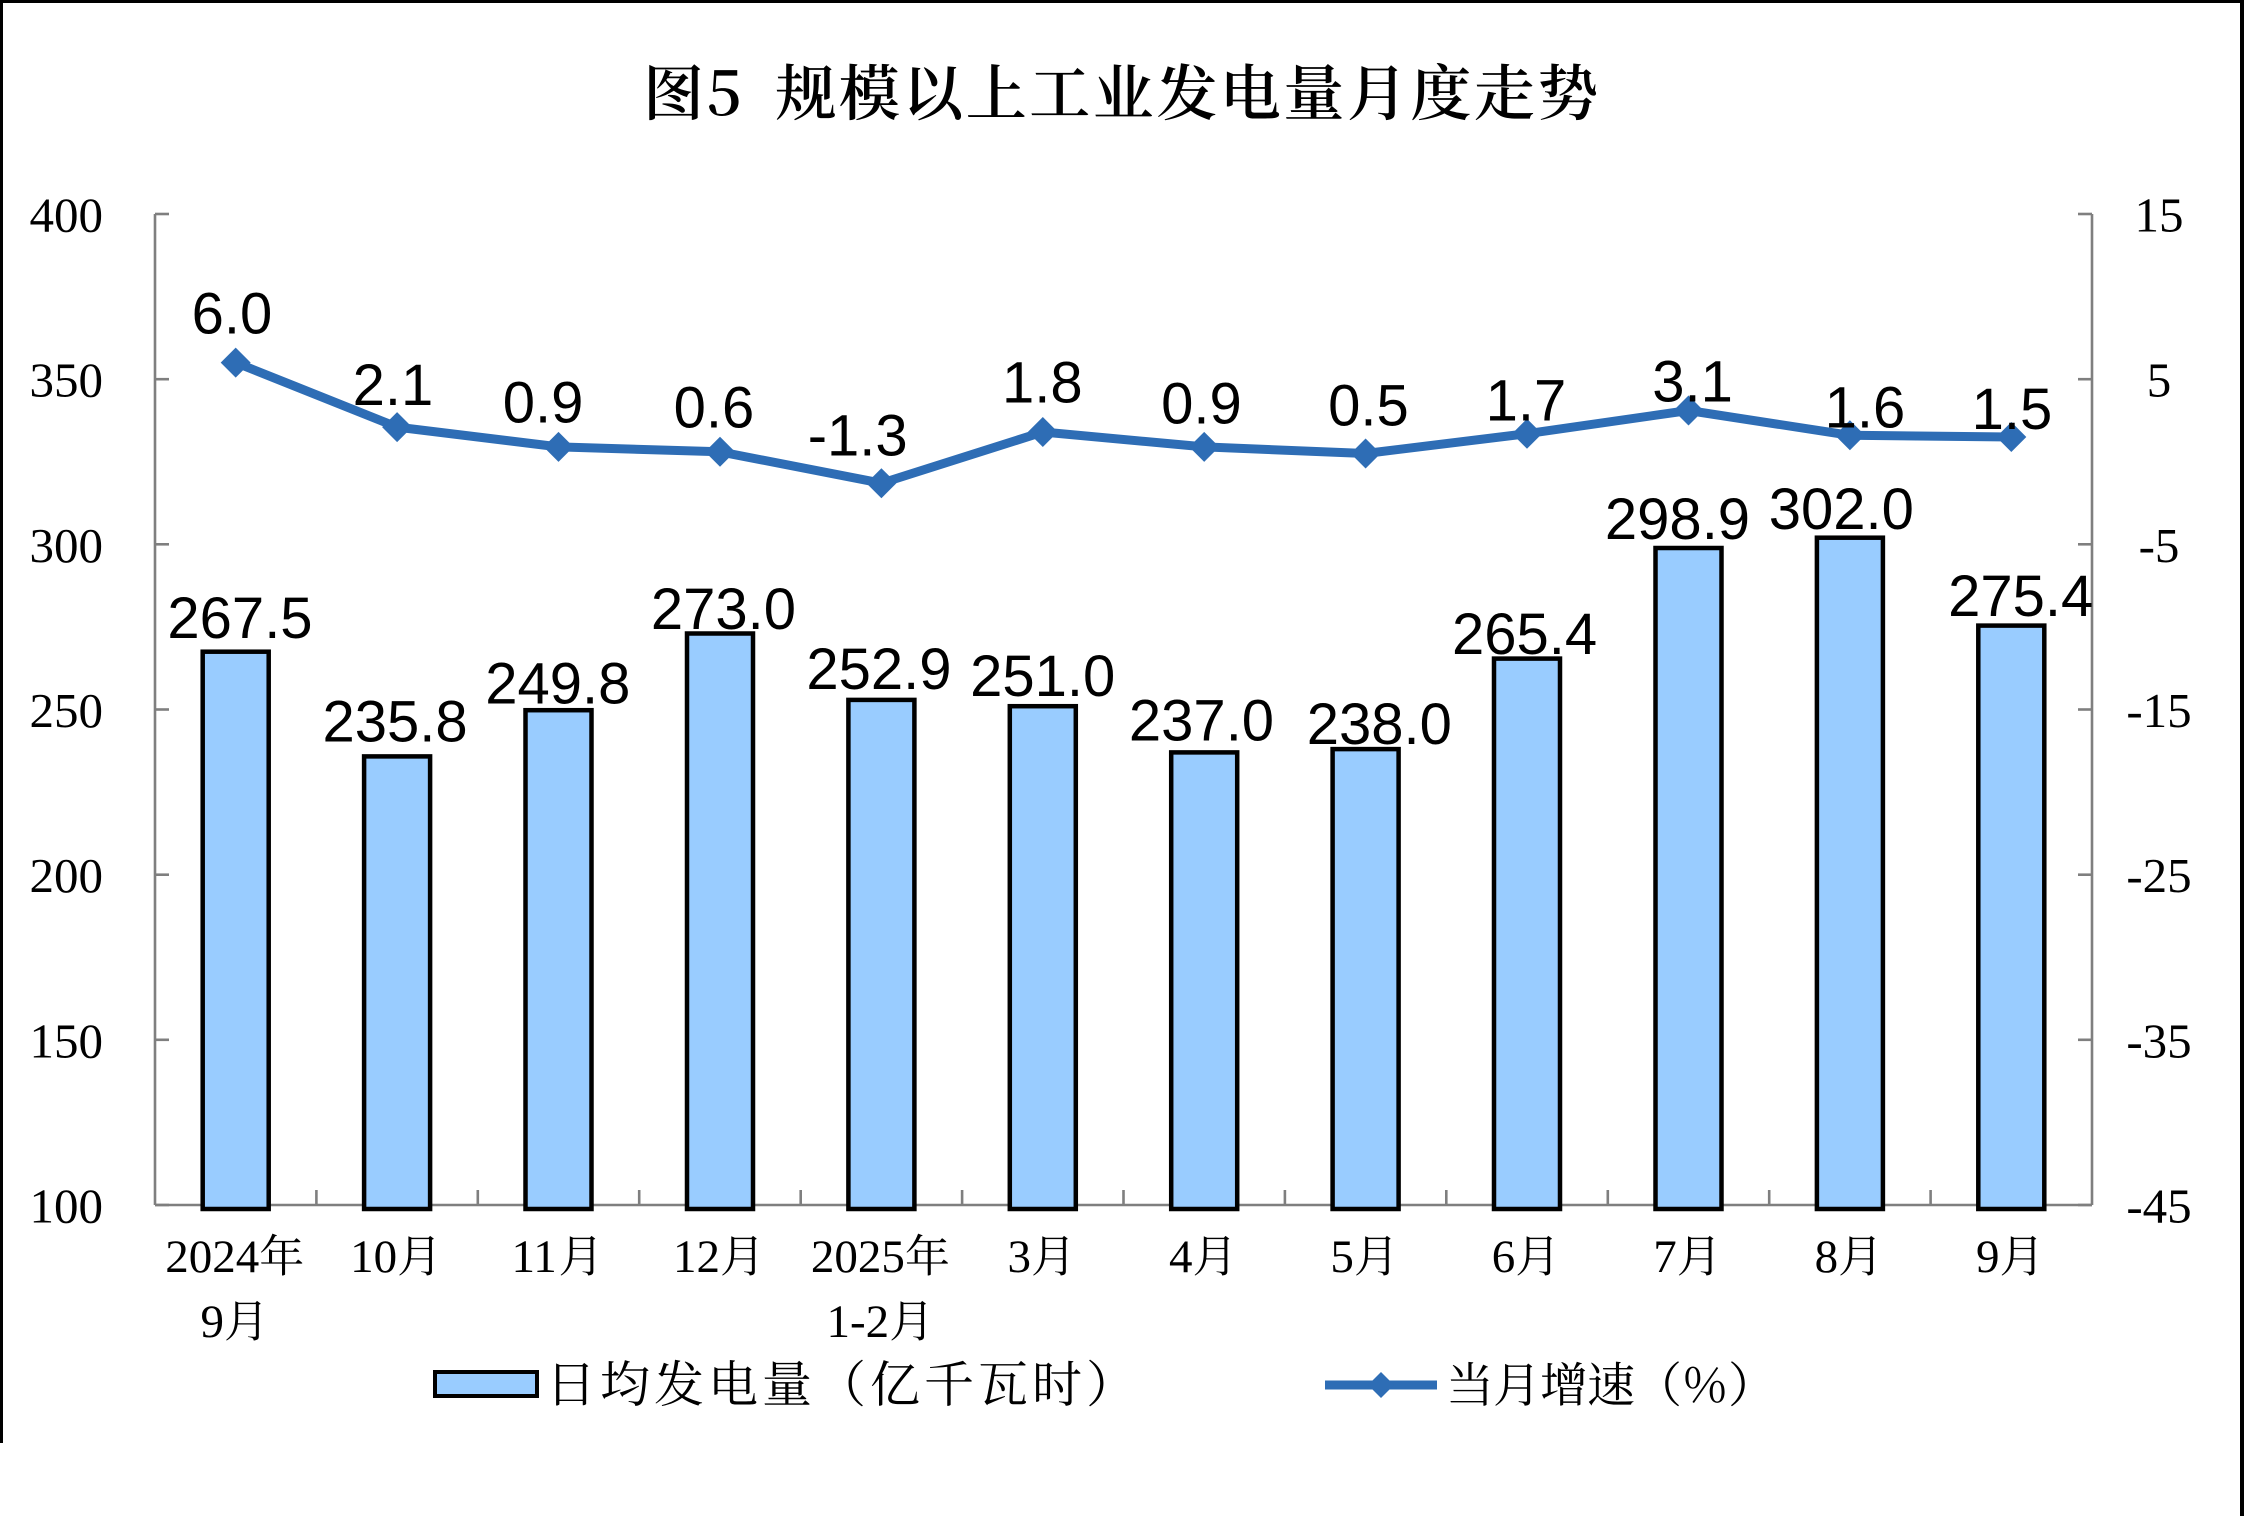  Describe the element at coordinates (858, 1257) in the screenshot. I see `svg-text: 2025` at that location.